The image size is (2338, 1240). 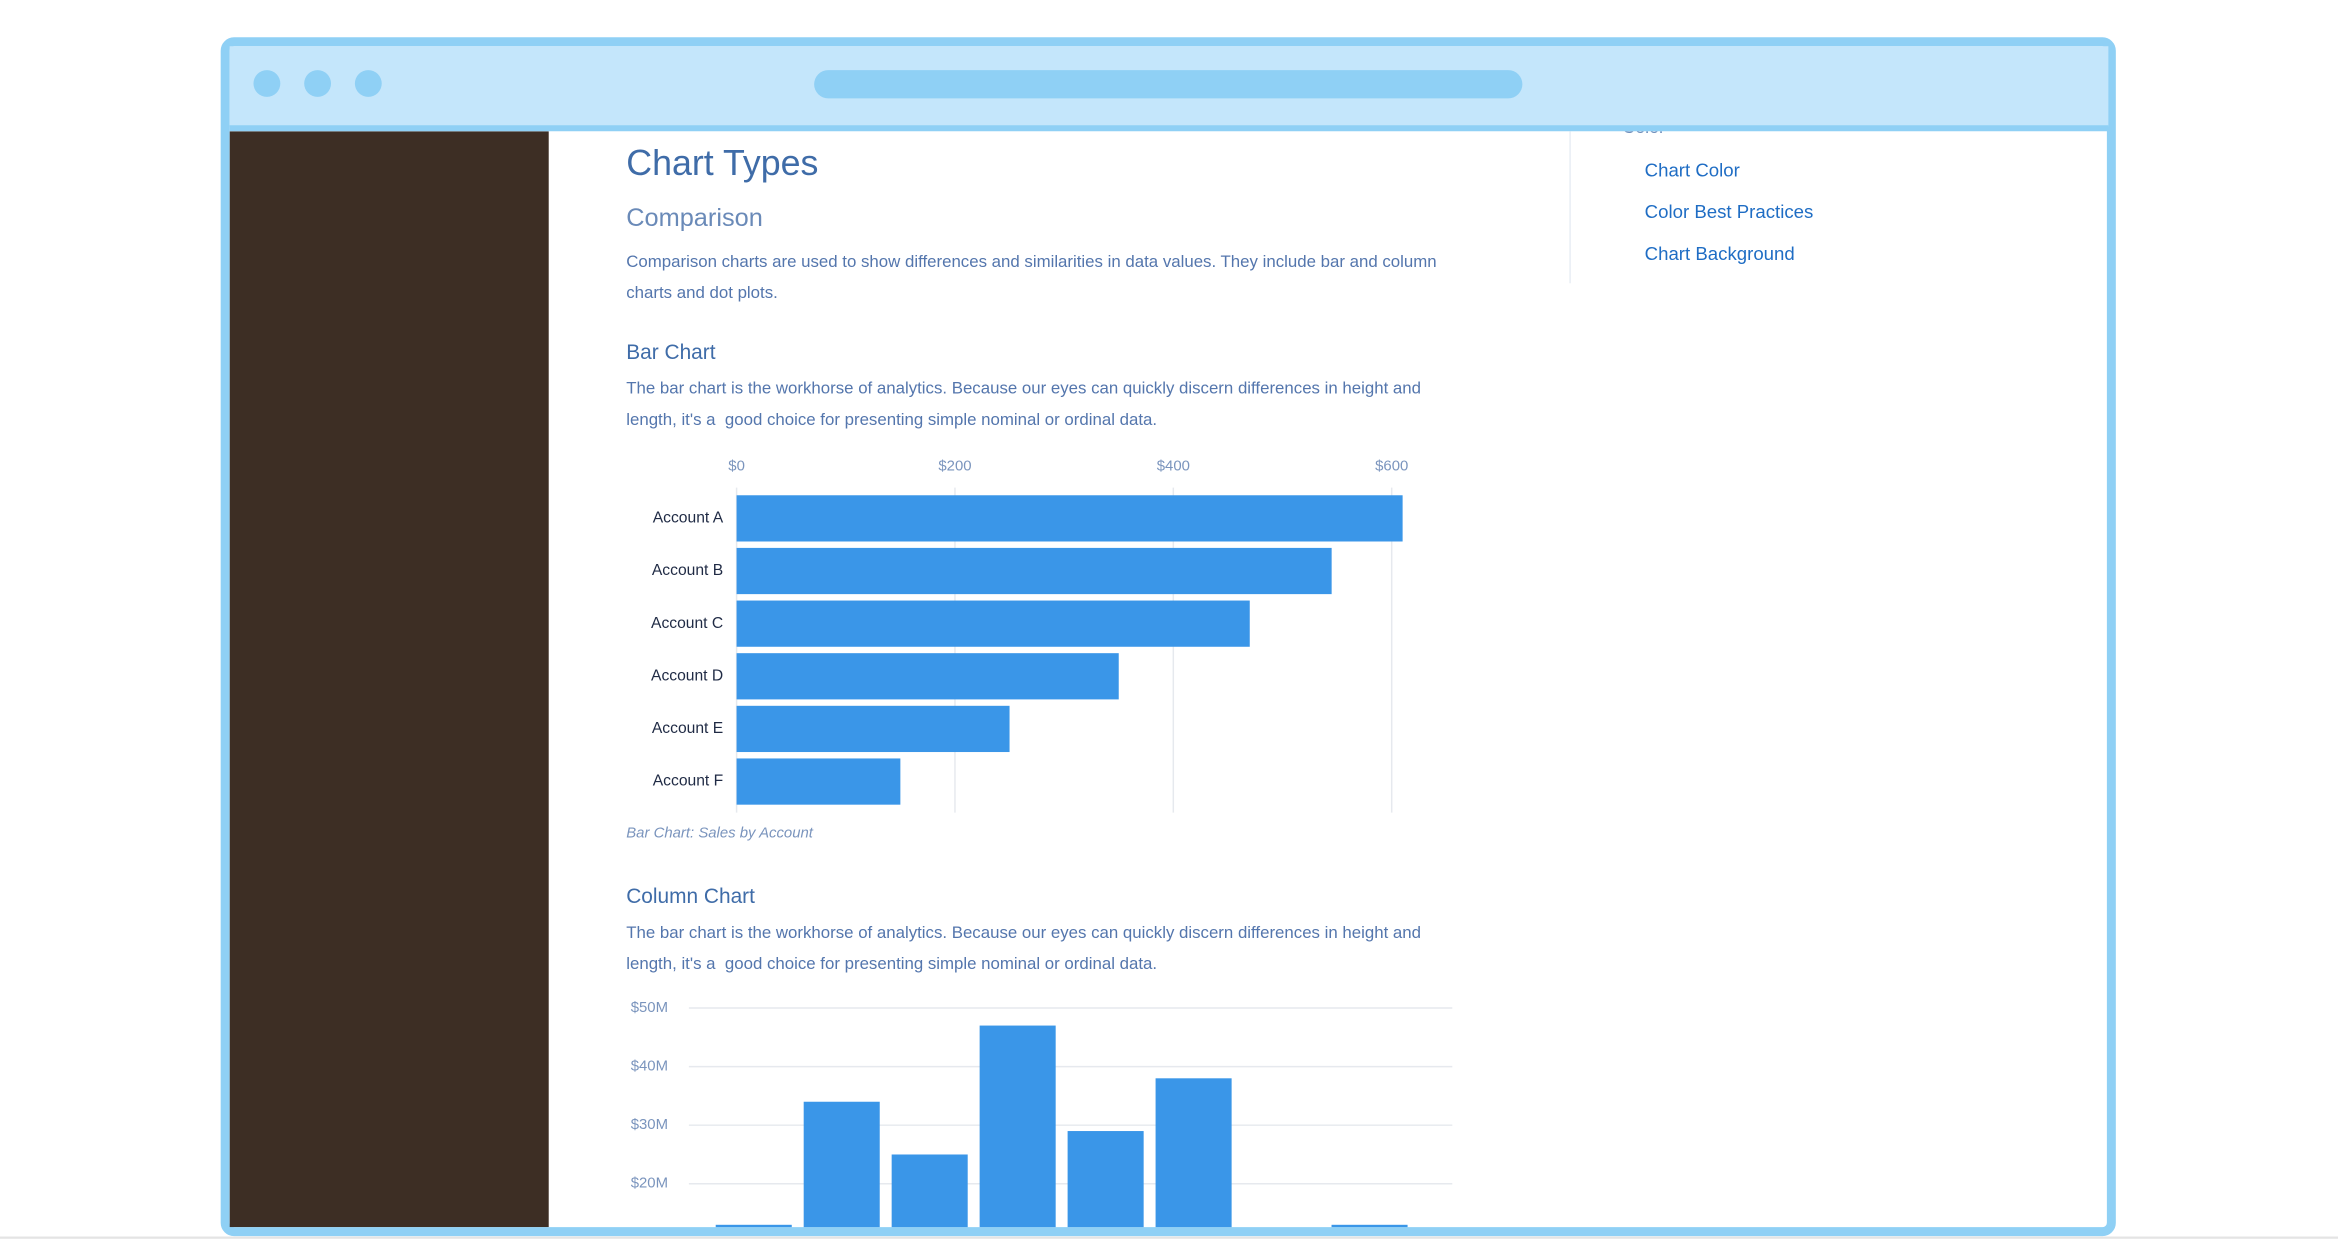 What do you see at coordinates (690, 896) in the screenshot?
I see `section-heading: Column Chart` at bounding box center [690, 896].